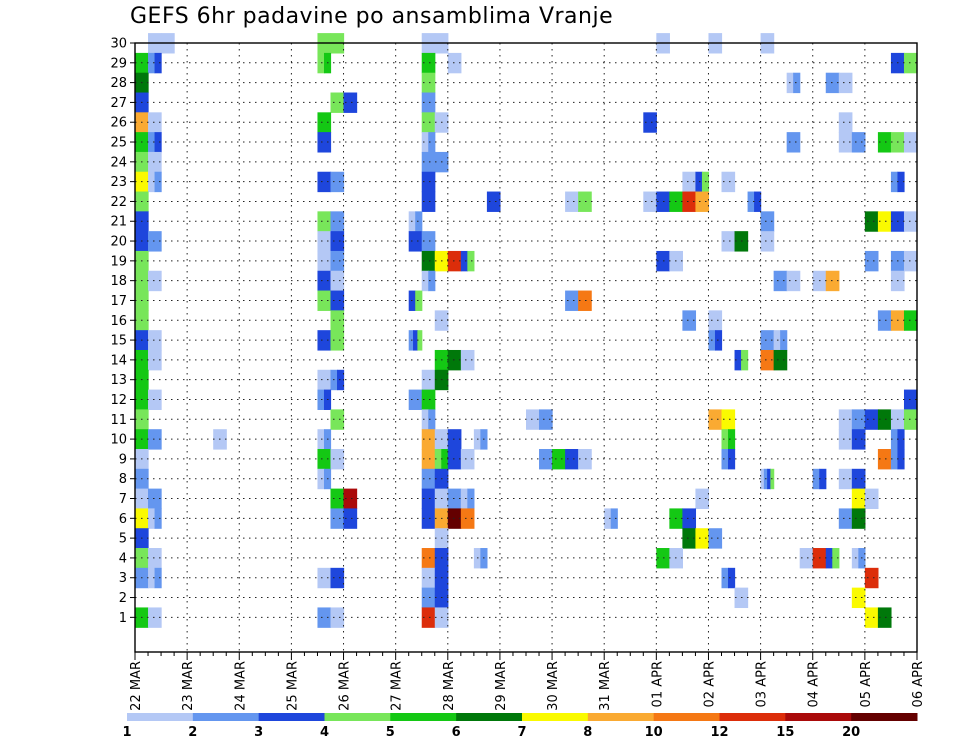 The image size is (960, 742). What do you see at coordinates (709, 684) in the screenshot?
I see `x-tick-label: 02 APR` at bounding box center [709, 684].